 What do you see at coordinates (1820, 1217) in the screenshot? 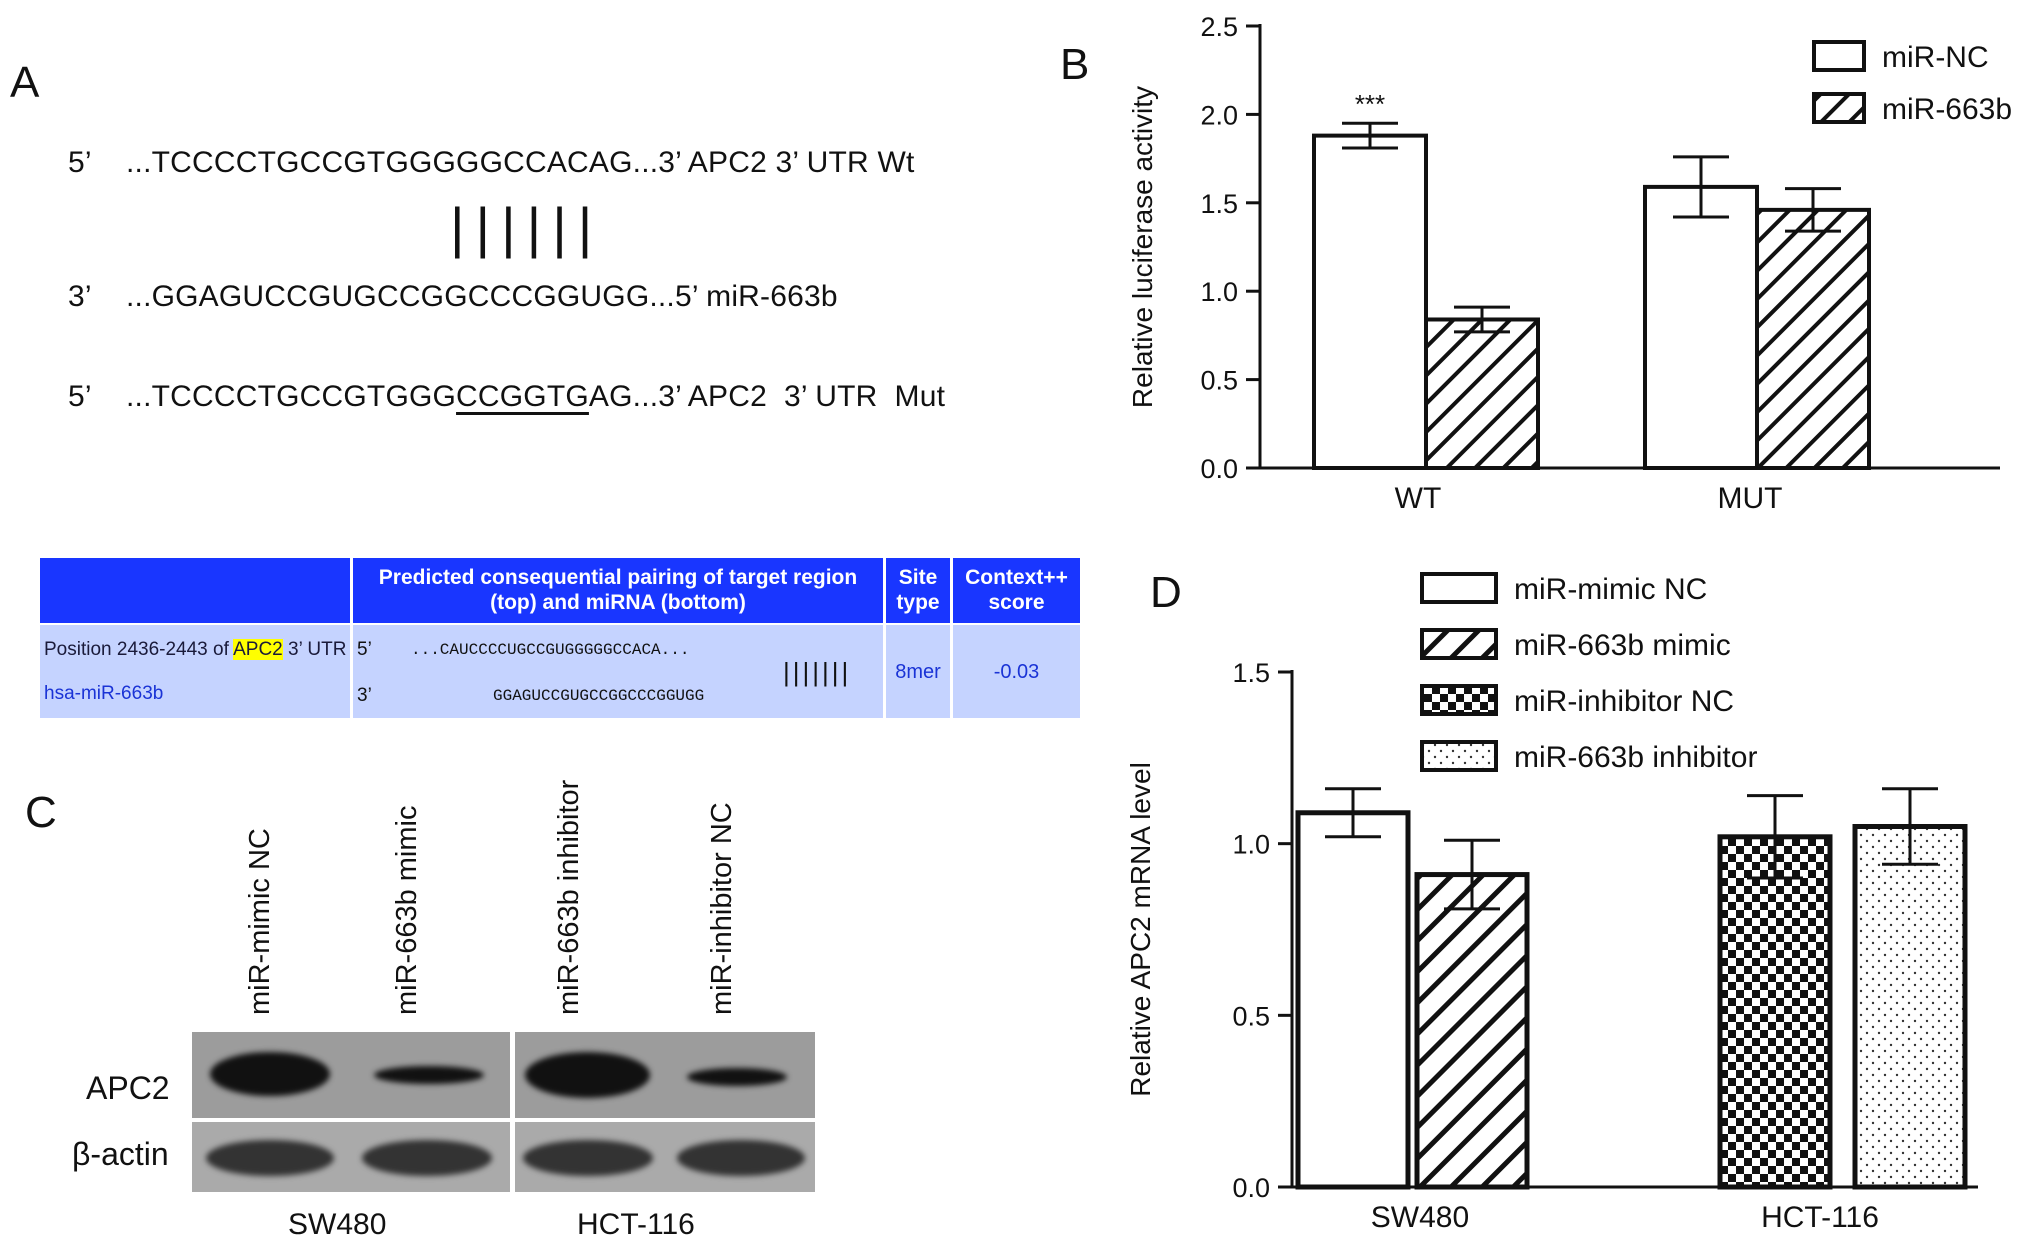
I see `x-tick-label: HCT-116` at bounding box center [1820, 1217].